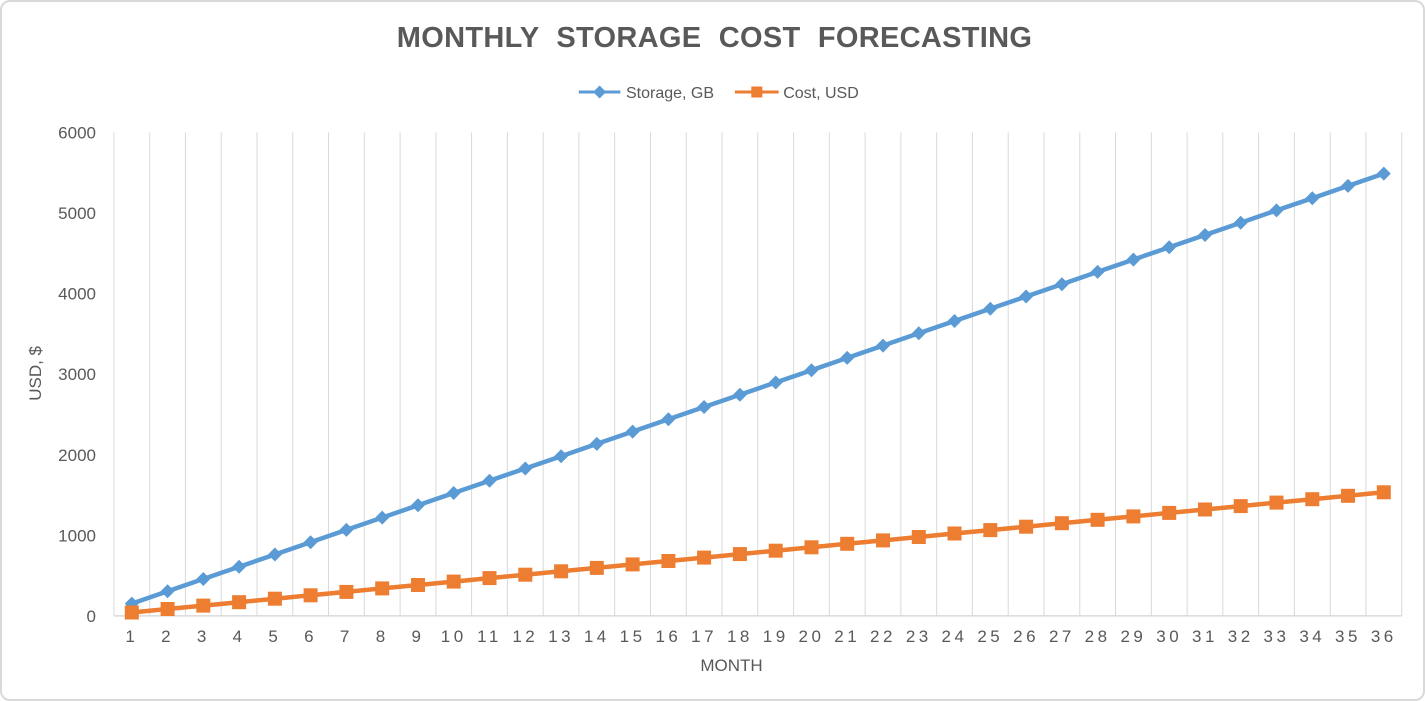 This screenshot has width=1425, height=701. Describe the element at coordinates (1098, 636) in the screenshot. I see `svg-text: 28` at that location.